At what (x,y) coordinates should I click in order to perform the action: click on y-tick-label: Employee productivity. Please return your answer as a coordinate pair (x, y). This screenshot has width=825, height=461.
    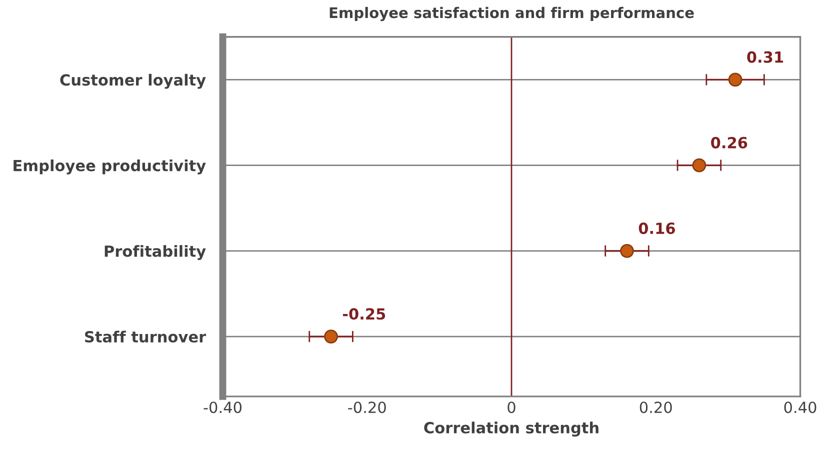
    Looking at the image, I should click on (110, 166).